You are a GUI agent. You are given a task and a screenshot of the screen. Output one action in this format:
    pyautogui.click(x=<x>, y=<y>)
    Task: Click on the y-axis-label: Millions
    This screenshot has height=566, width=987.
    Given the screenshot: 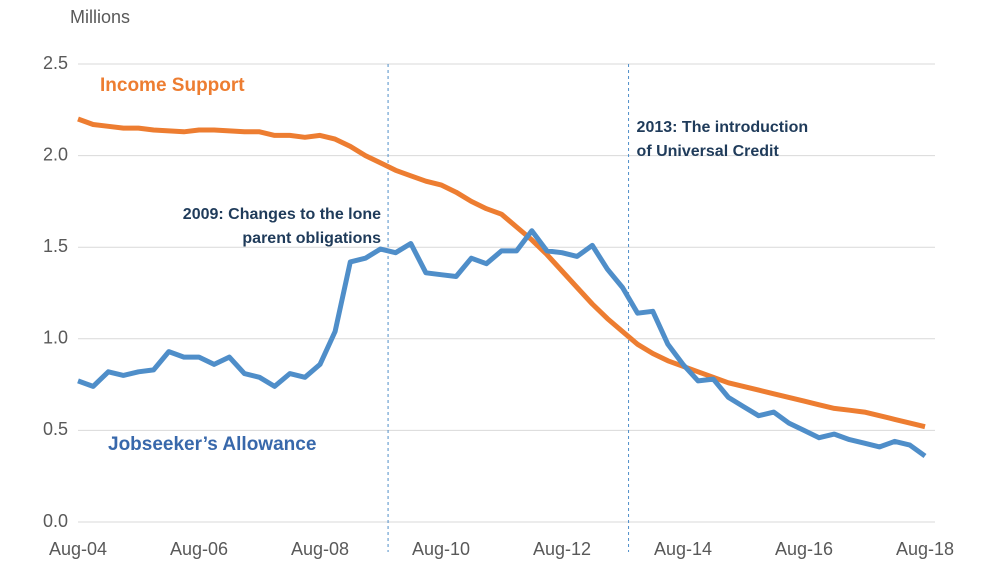 What is the action you would take?
    pyautogui.click(x=100, y=17)
    